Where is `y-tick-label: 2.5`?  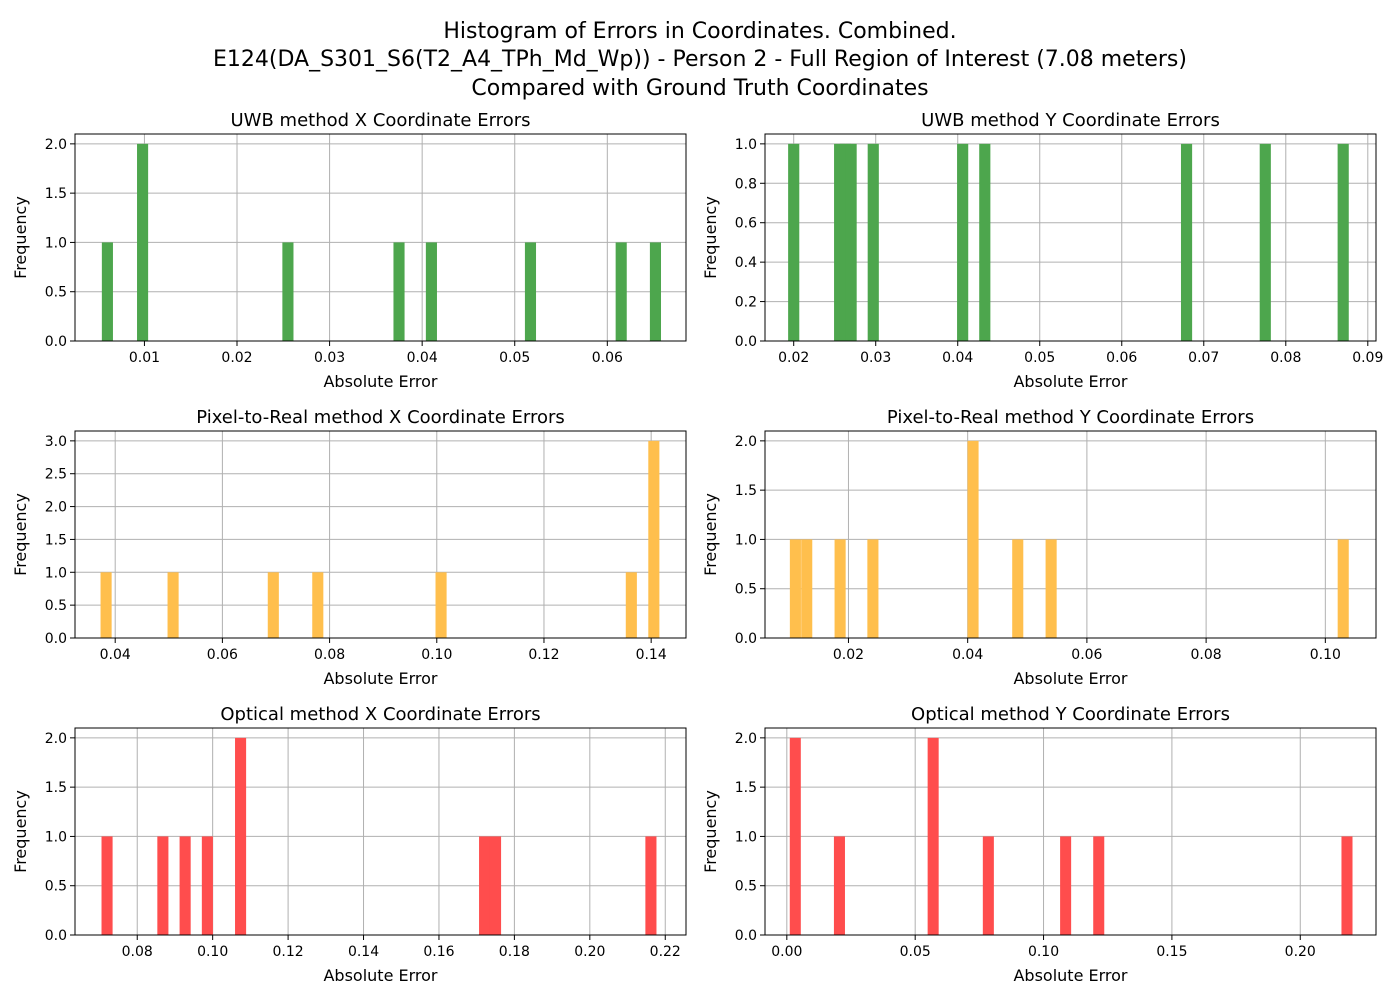 y-tick-label: 2.5 is located at coordinates (56, 475).